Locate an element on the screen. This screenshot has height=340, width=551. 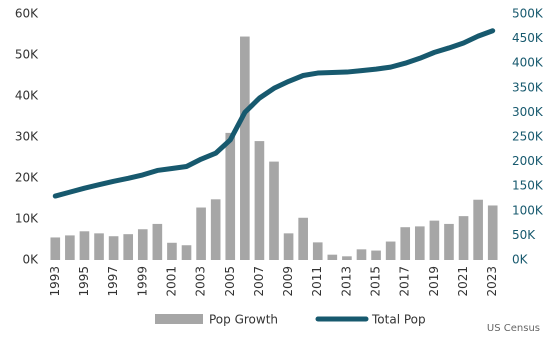
x-tick-label: 2015 is located at coordinates (376, 281).